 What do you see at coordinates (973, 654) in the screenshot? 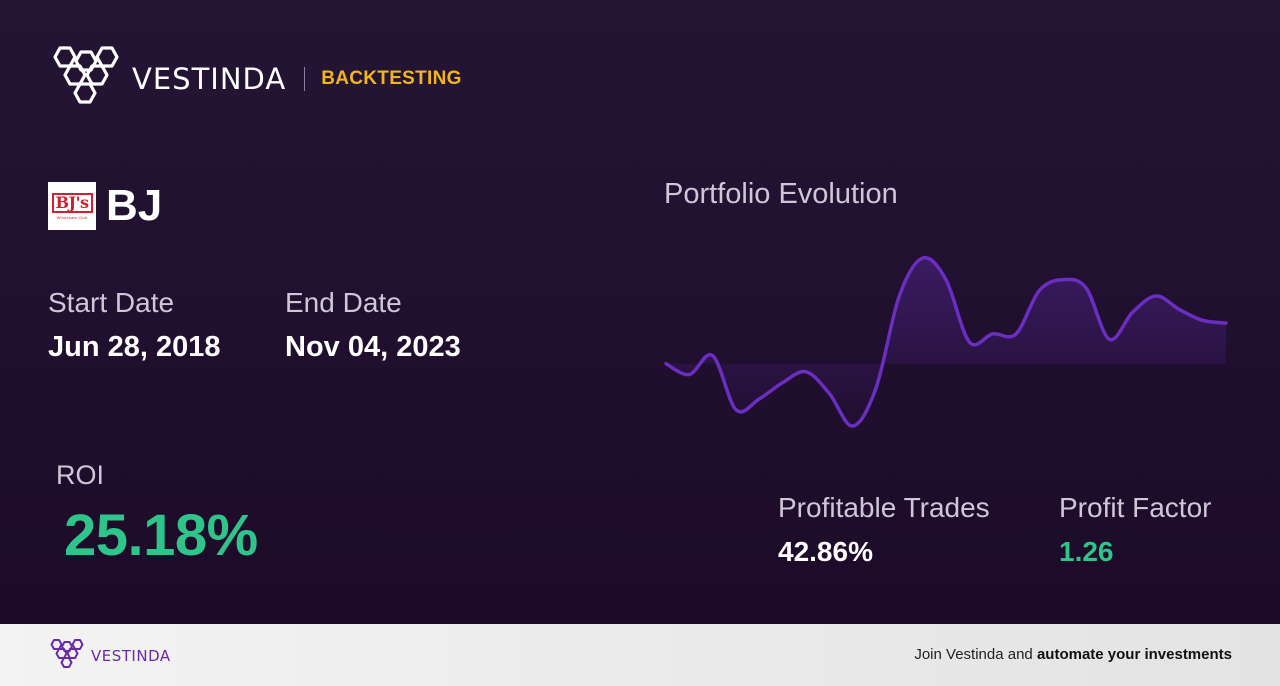
I see `footer-cta-prefix: Join Vestinda and` at bounding box center [973, 654].